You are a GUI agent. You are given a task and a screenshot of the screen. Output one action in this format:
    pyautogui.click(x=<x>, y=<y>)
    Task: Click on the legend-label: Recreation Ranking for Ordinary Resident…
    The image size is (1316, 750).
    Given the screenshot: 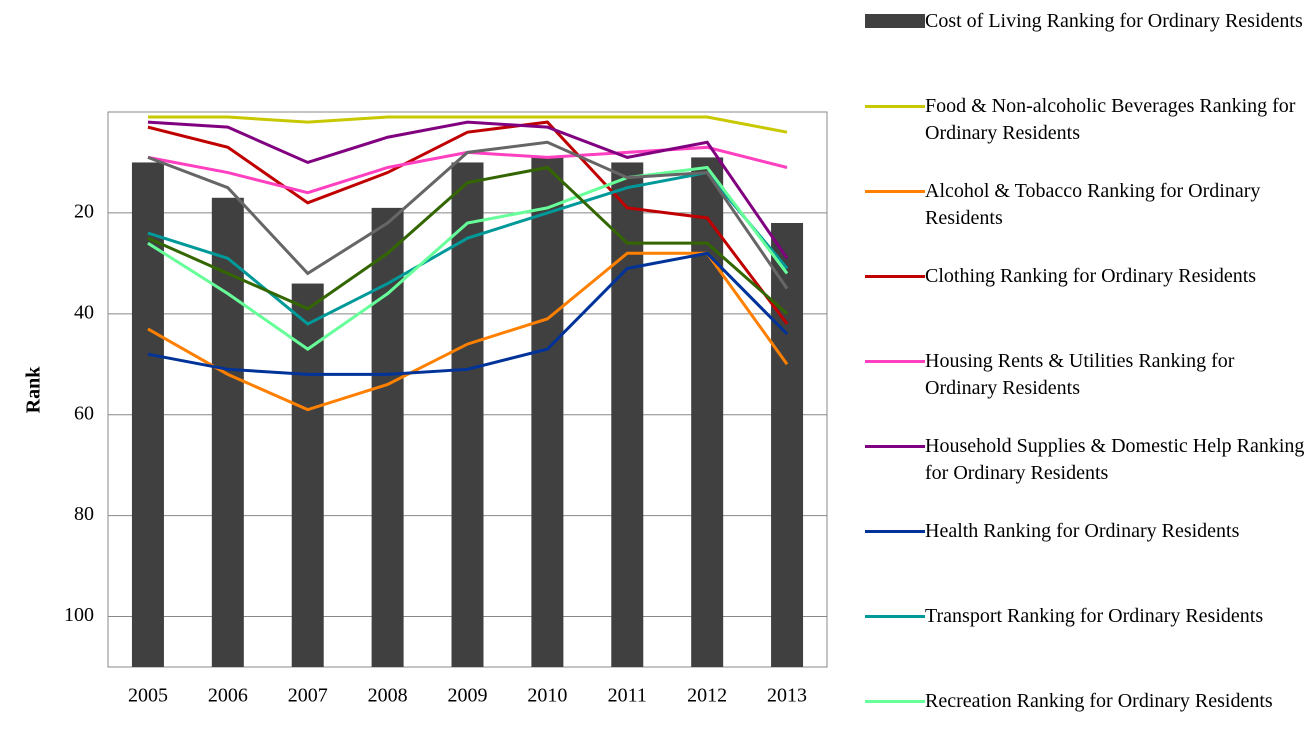 What is the action you would take?
    pyautogui.click(x=1099, y=701)
    